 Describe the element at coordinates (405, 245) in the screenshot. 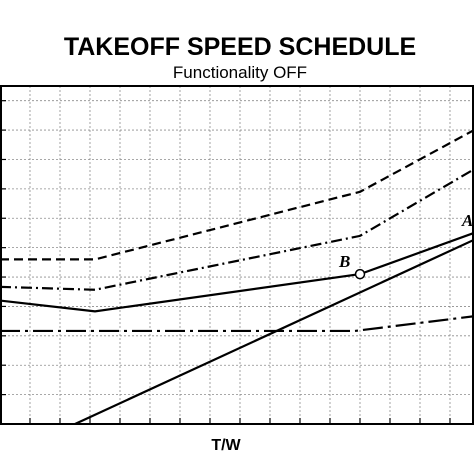

I see `annotation-layer: BA` at that location.